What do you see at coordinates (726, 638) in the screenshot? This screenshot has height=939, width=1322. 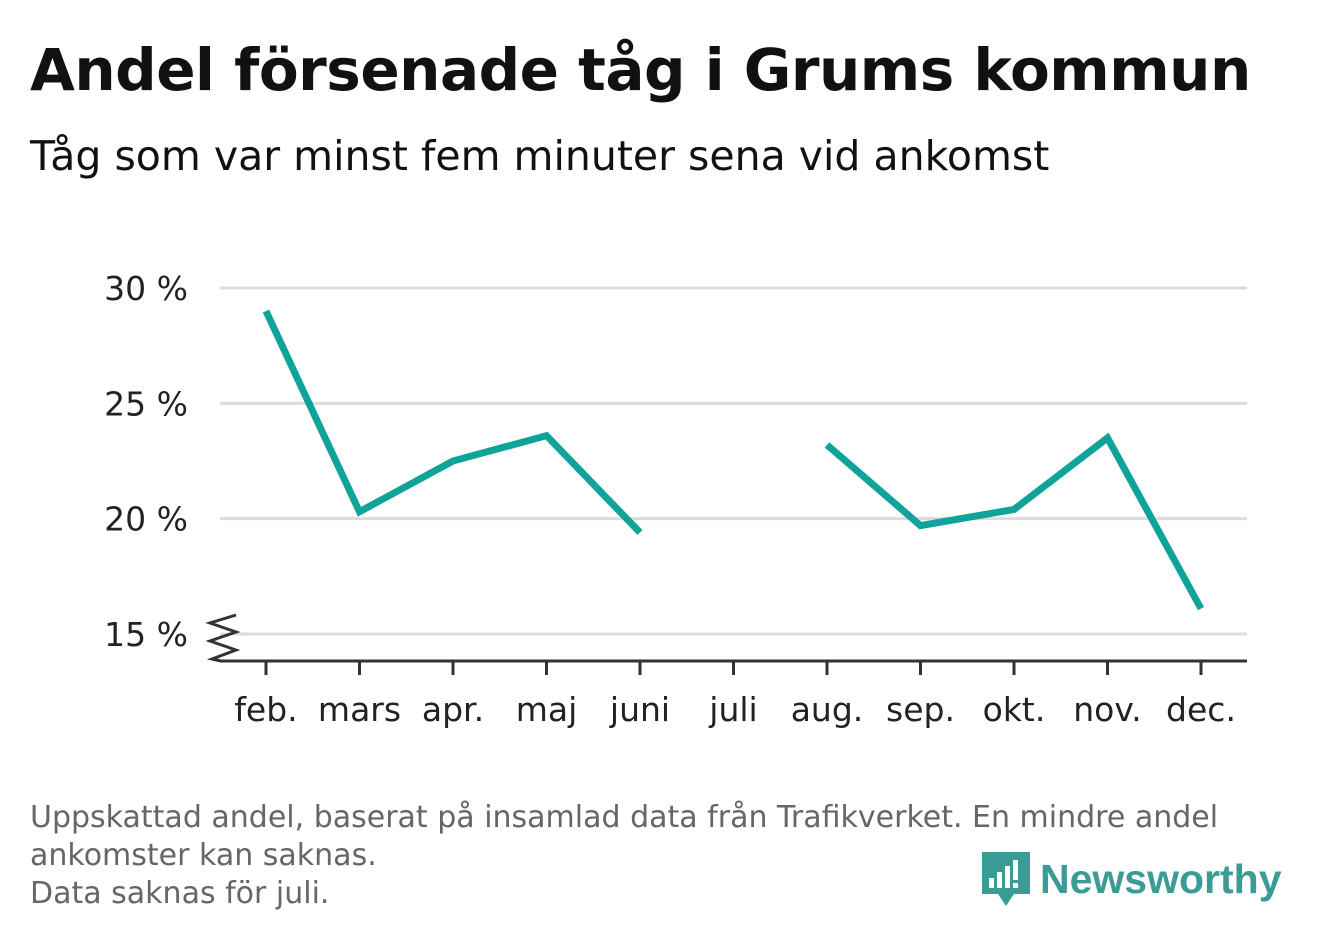 I see `x-axis` at bounding box center [726, 638].